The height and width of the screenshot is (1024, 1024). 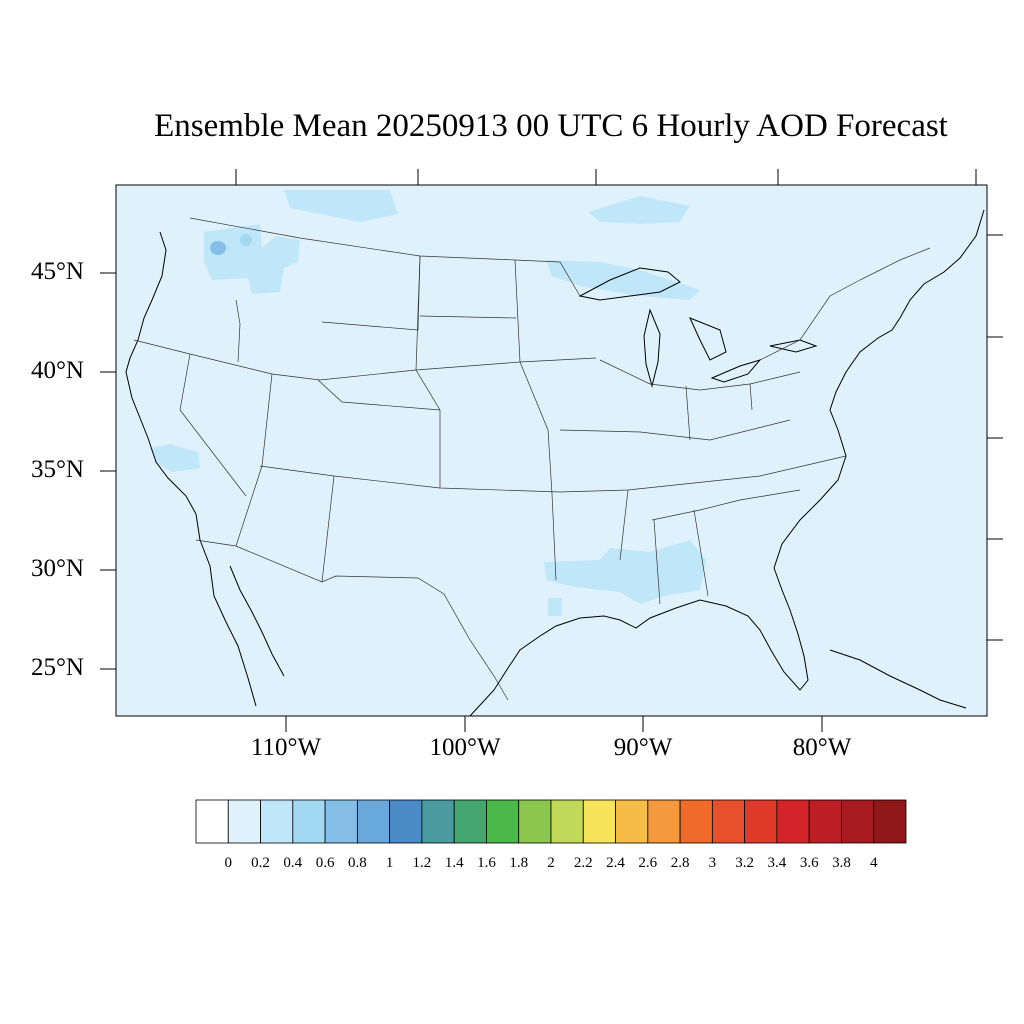 What do you see at coordinates (357, 863) in the screenshot?
I see `colorbar-label: 0.8` at bounding box center [357, 863].